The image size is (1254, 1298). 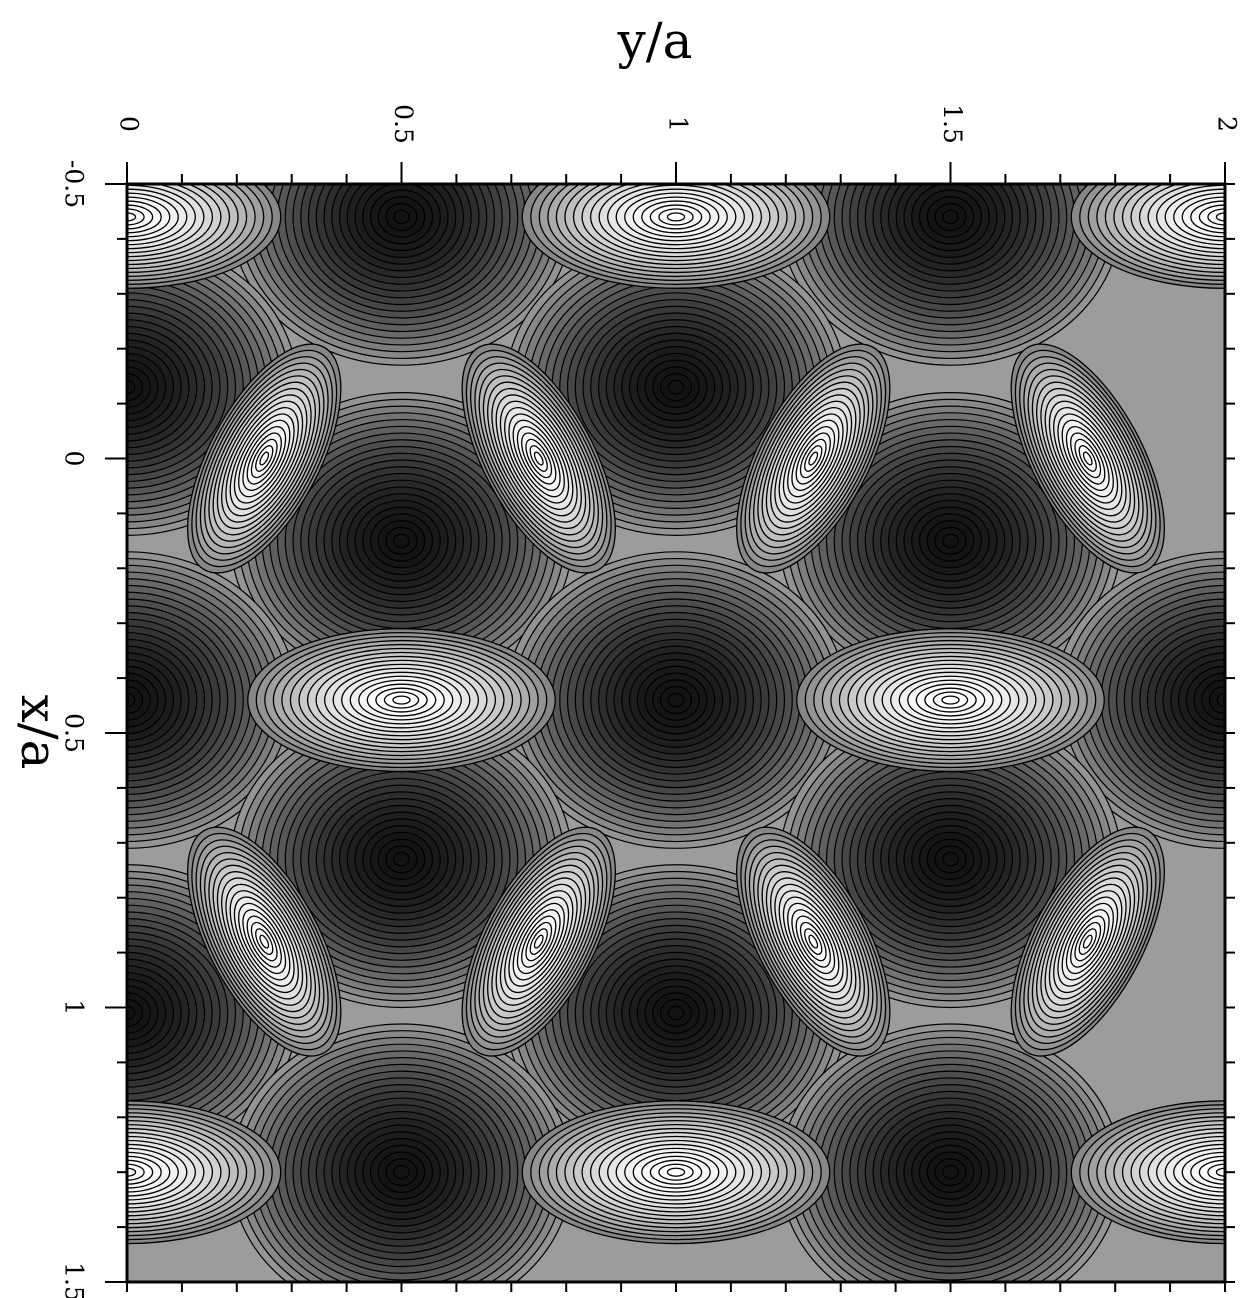 What do you see at coordinates (678, 124) in the screenshot?
I see `y-tick-label: 1` at bounding box center [678, 124].